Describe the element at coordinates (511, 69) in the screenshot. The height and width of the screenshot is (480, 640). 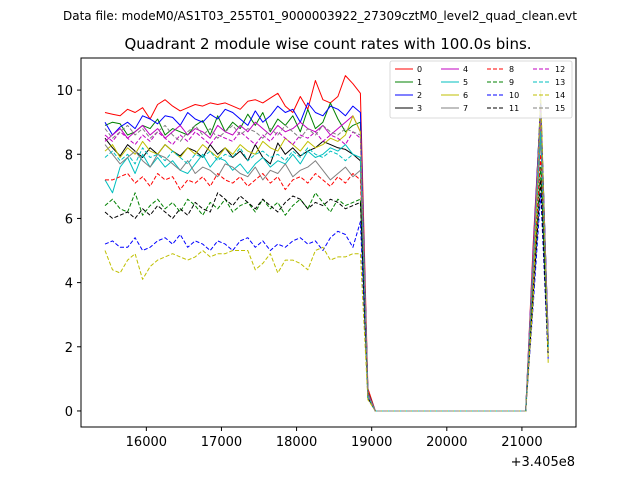
I see `legend-label-8: 8` at that location.